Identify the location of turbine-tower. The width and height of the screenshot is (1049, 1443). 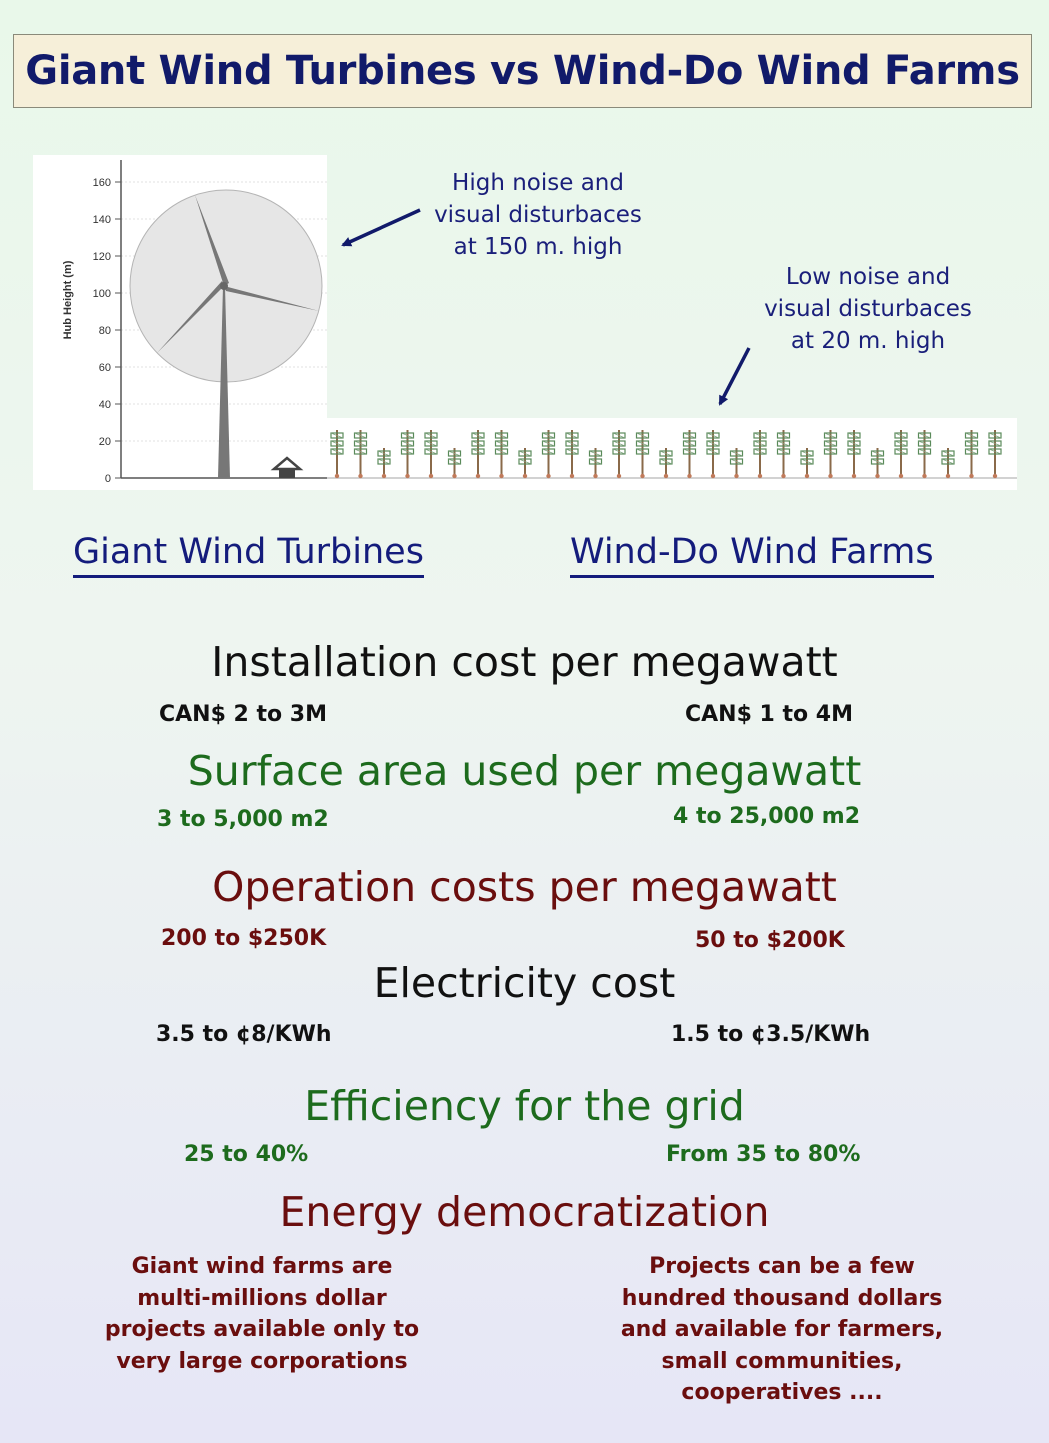
(224, 382).